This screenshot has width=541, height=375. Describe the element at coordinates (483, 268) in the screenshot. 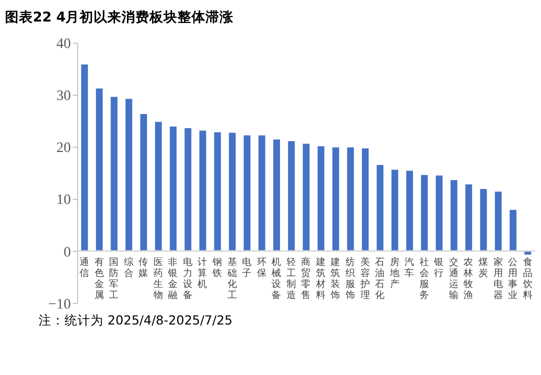

I see `x-tick-label: 煤炭` at that location.